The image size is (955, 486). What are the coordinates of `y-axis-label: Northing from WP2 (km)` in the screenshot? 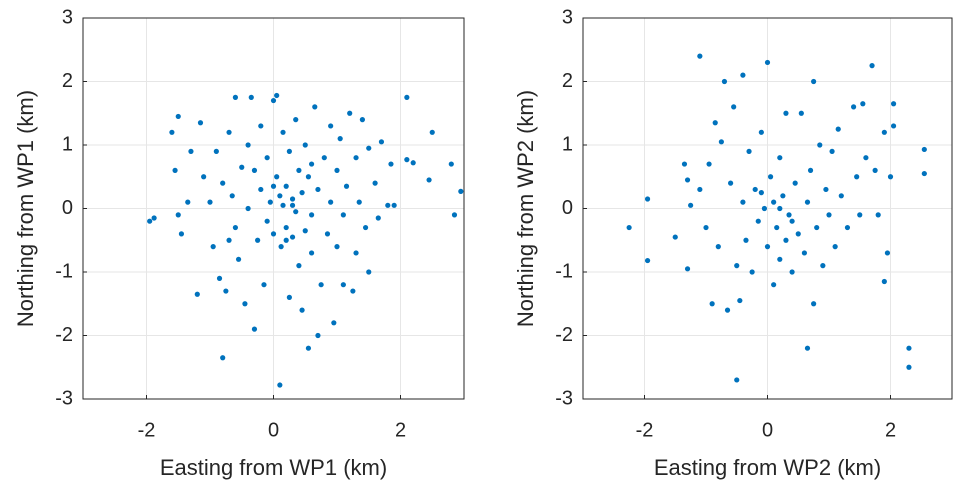 It's located at (525, 208).